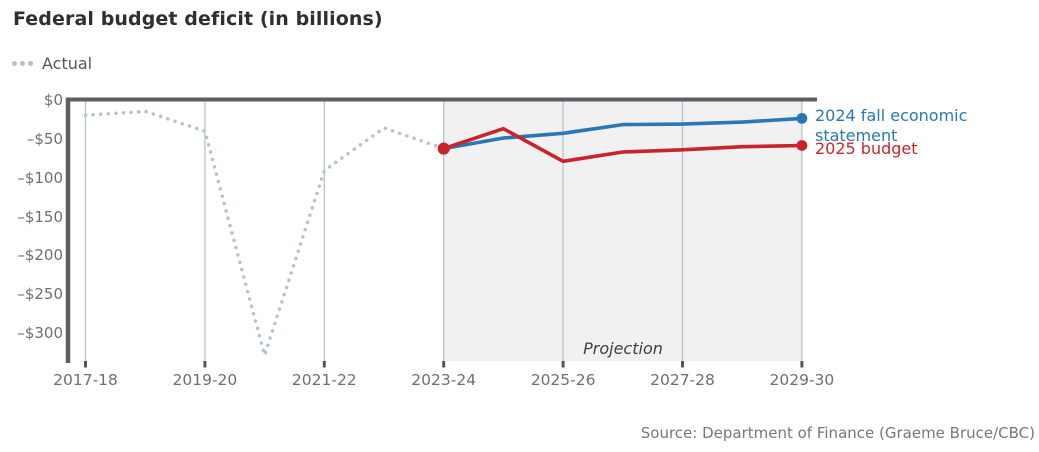 The width and height of the screenshot is (1039, 452). What do you see at coordinates (198, 19) in the screenshot?
I see `chart-title: Federal budget deficit (in billions)` at bounding box center [198, 19].